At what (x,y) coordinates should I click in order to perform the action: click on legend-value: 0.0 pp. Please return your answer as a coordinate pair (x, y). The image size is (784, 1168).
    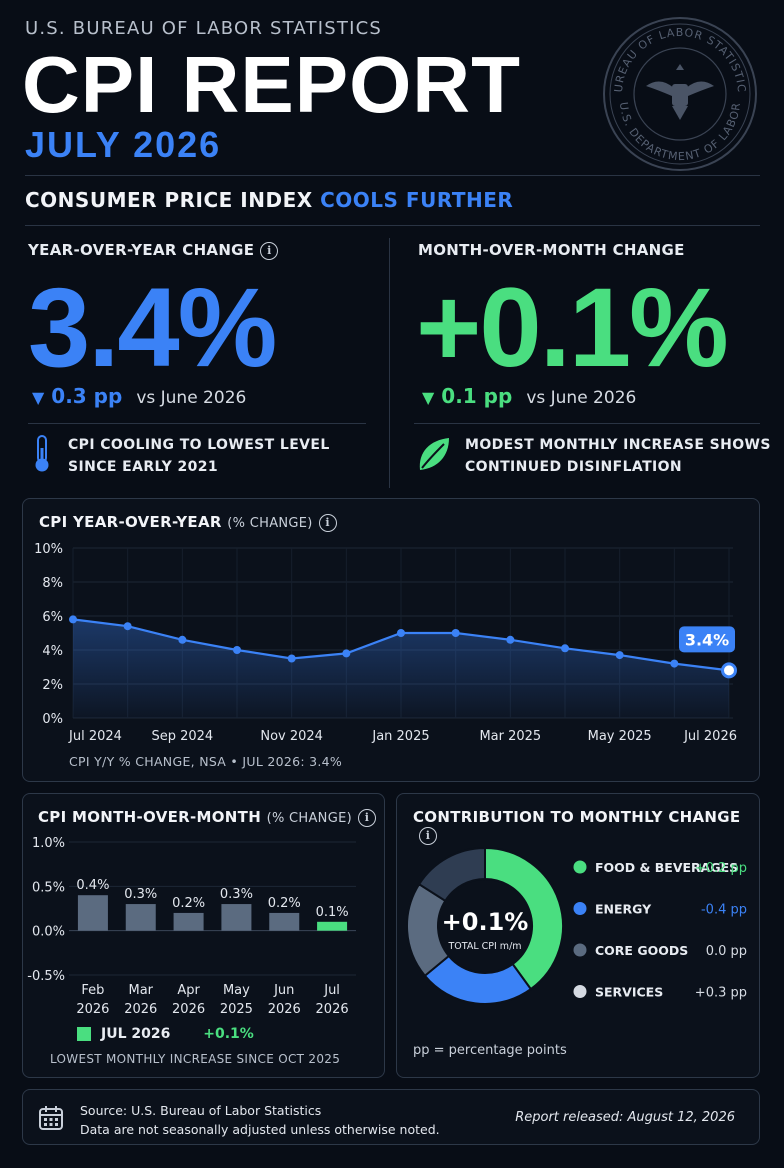
    Looking at the image, I should click on (726, 951).